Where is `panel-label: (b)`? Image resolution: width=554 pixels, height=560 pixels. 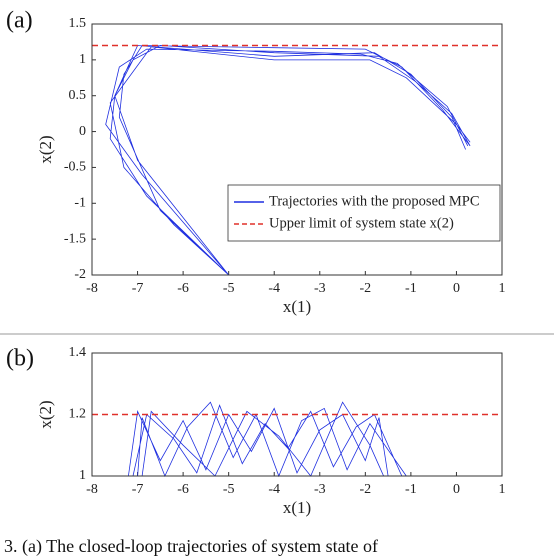 panel-label: (b) is located at coordinates (20, 359).